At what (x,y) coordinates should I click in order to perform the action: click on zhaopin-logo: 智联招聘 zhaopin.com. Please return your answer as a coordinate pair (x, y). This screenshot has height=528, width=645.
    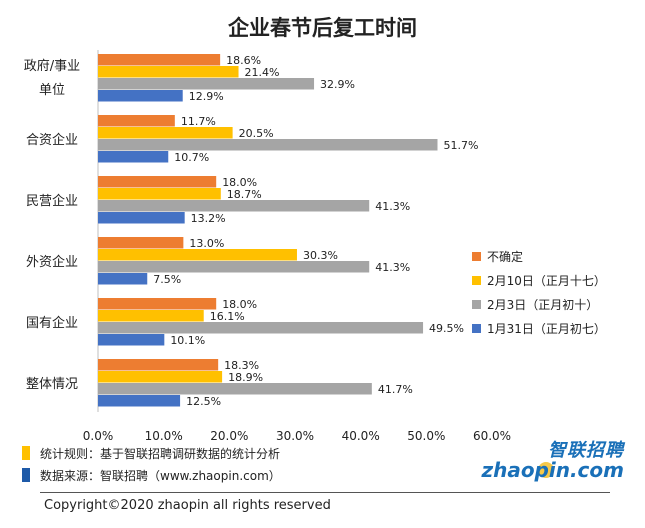
    Looking at the image, I should click on (554, 464).